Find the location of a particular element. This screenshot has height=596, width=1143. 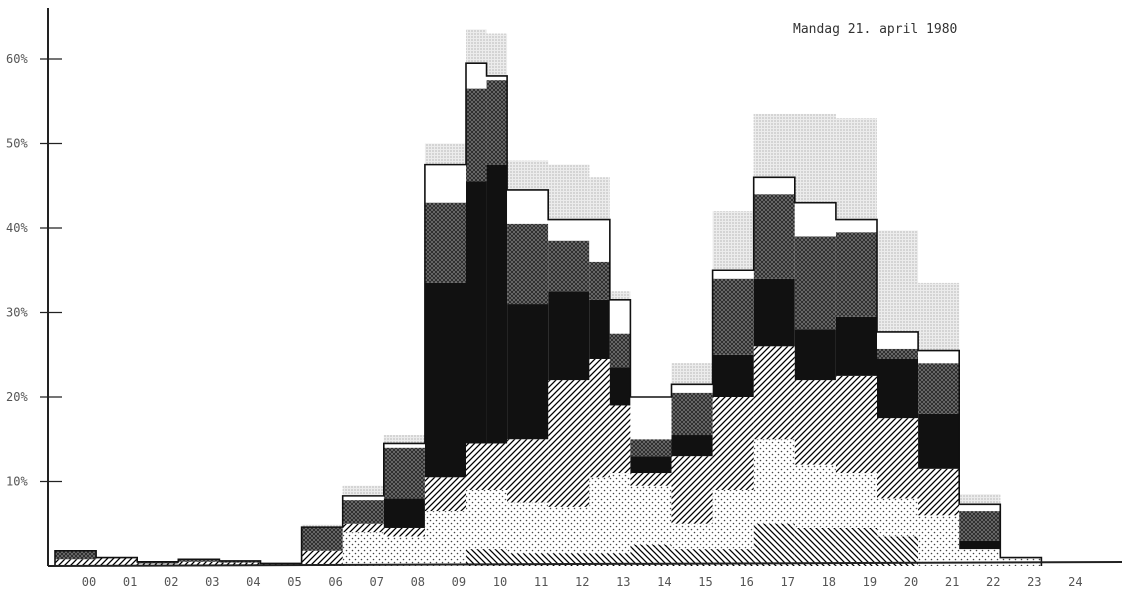

x-tick-label: 04 is located at coordinates (253, 582).